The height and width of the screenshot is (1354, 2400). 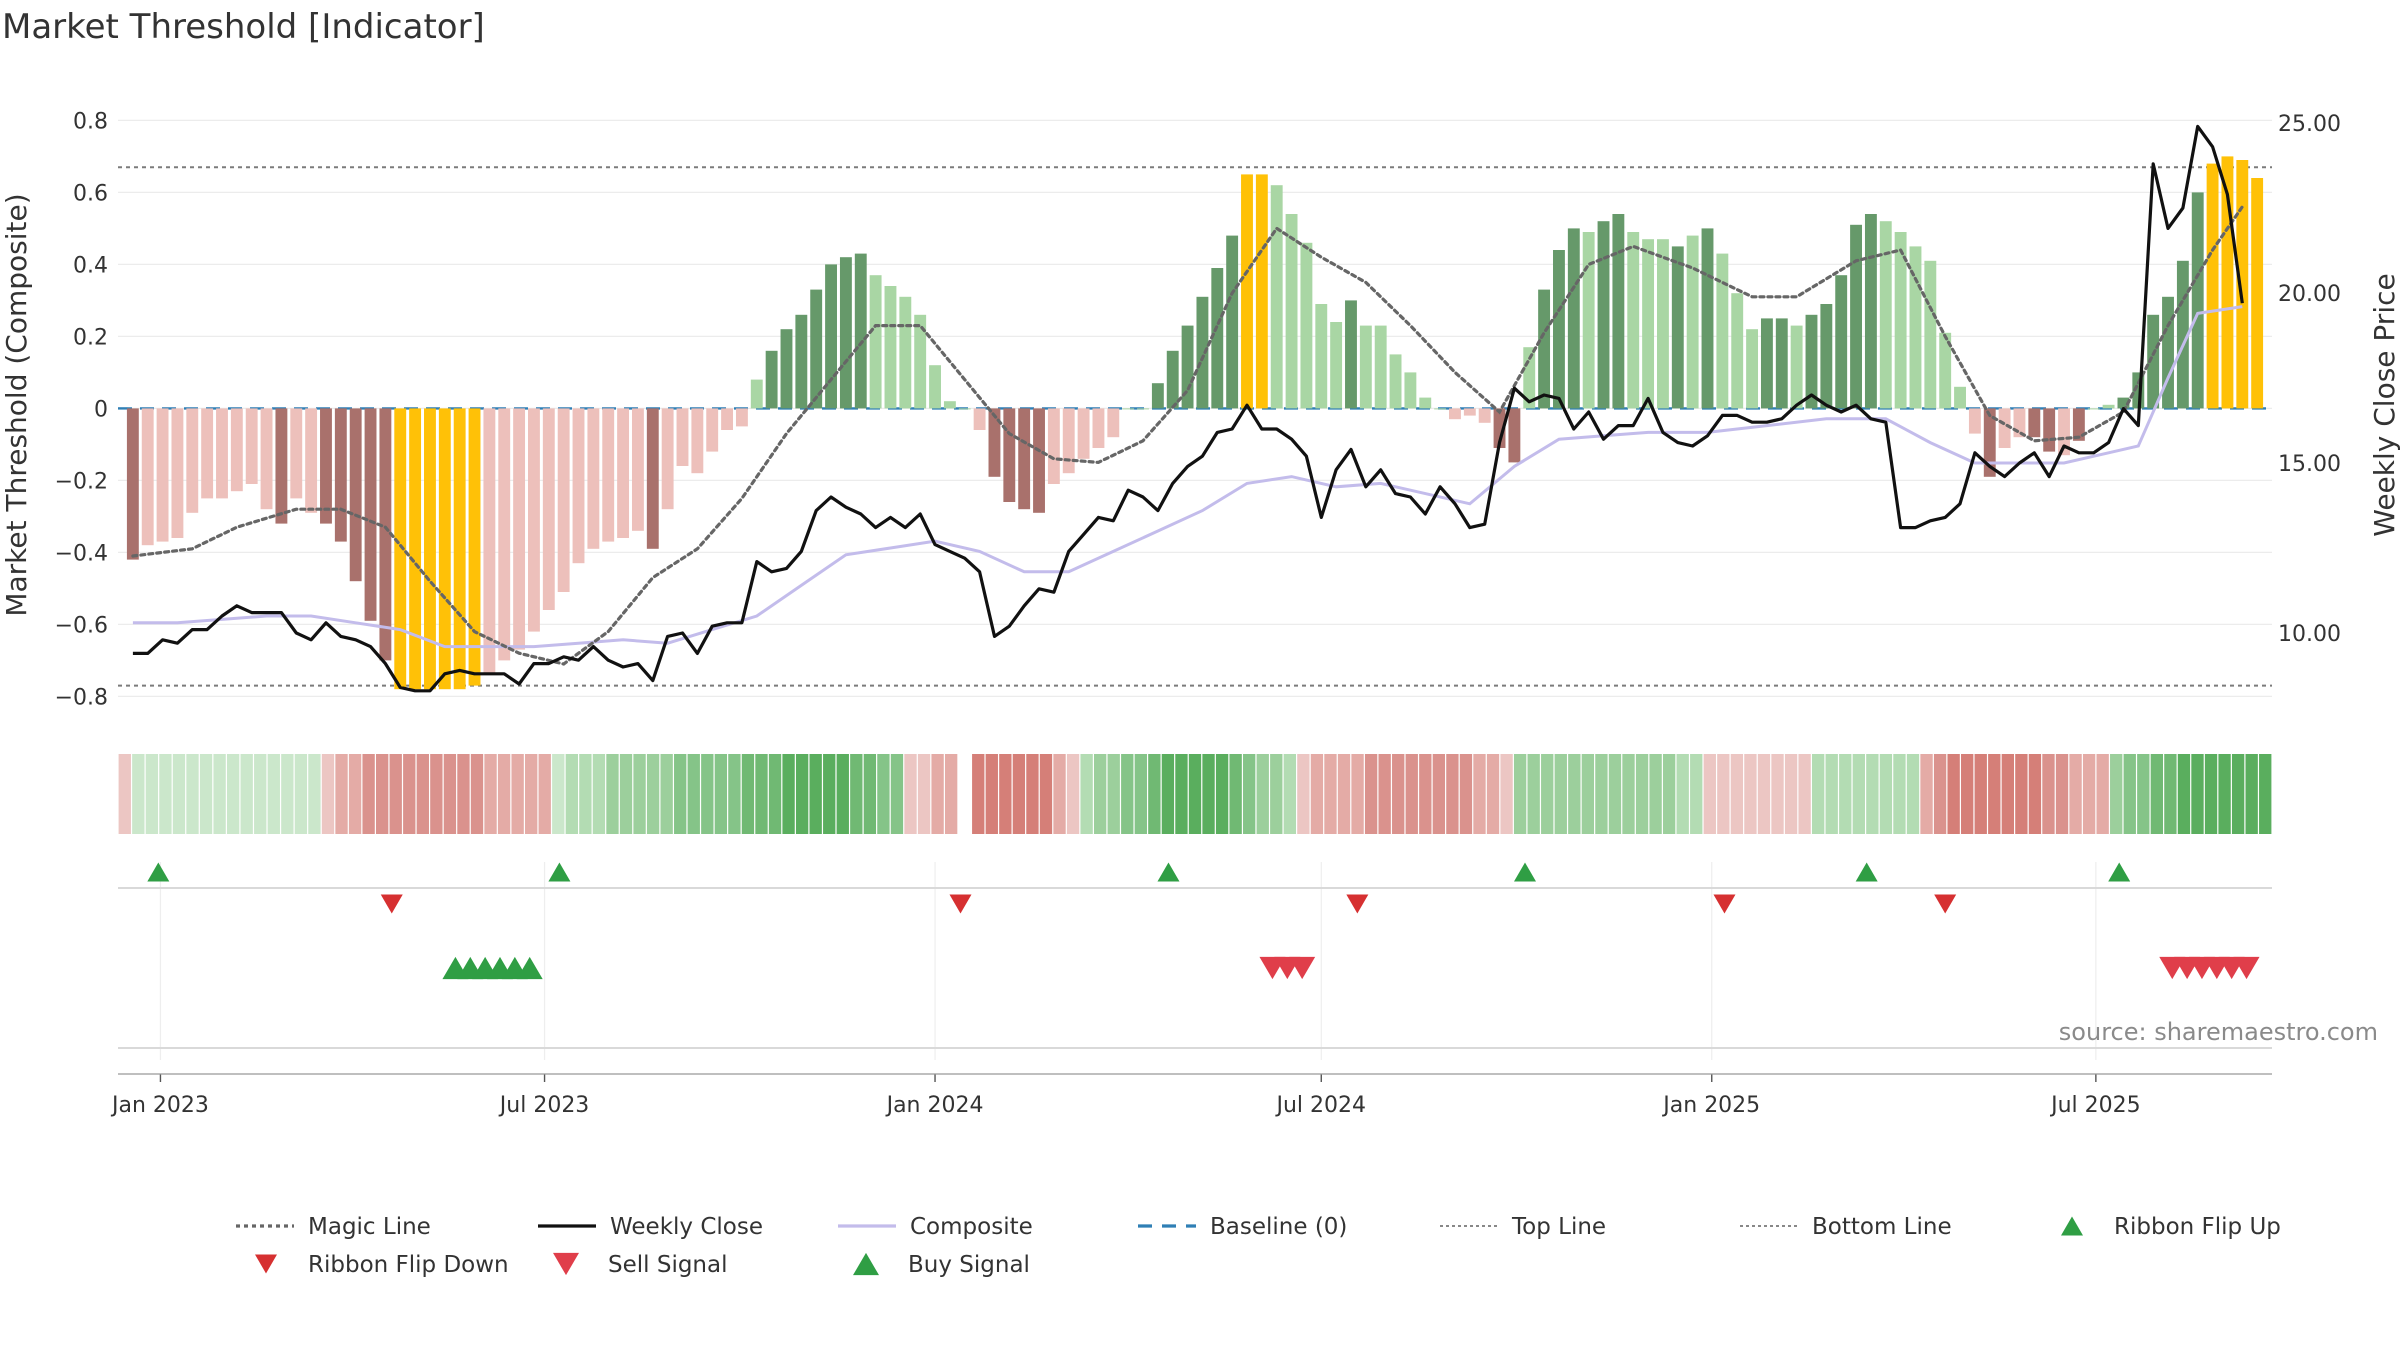 I want to click on source-credit: source: sharemaestro.com, so click(x=2218, y=1032).